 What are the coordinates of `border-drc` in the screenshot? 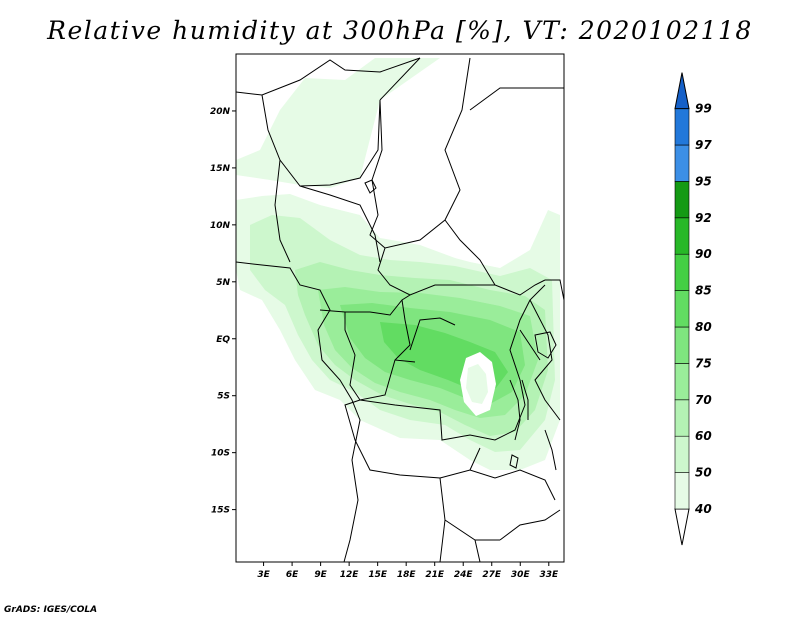 It's located at (452, 362).